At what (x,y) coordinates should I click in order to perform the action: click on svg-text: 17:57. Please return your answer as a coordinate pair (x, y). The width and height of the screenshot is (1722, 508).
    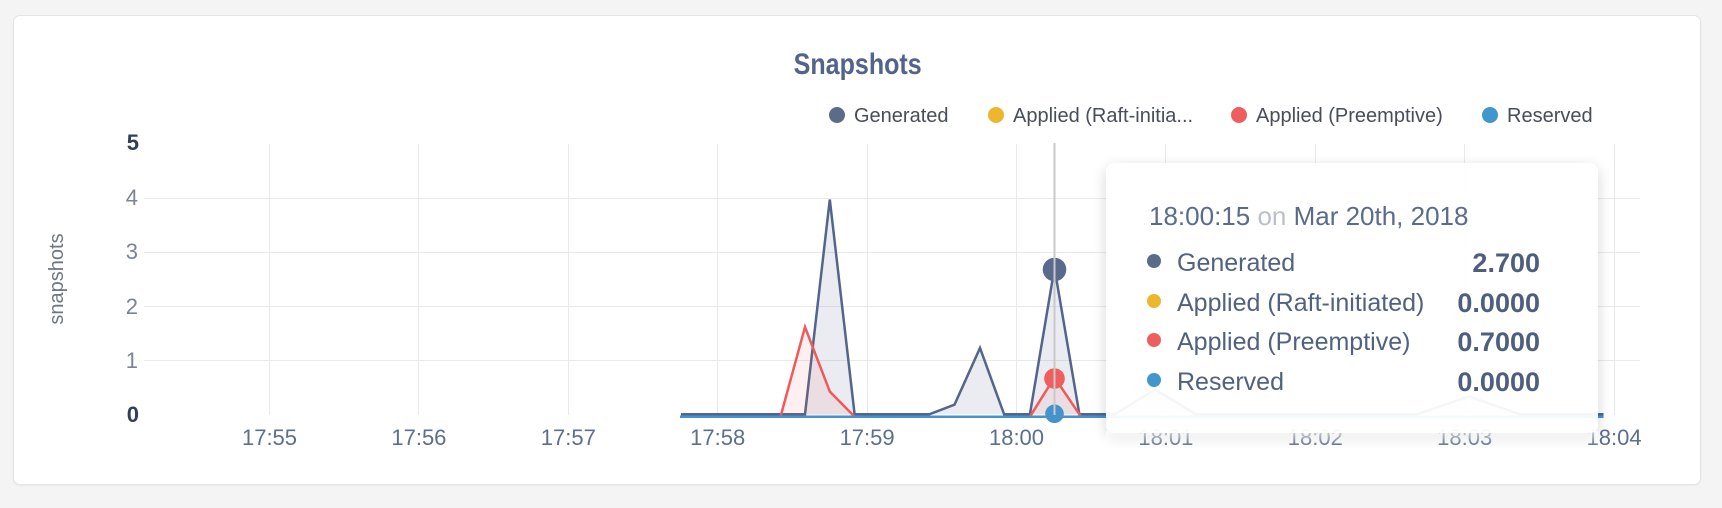
    Looking at the image, I should click on (568, 437).